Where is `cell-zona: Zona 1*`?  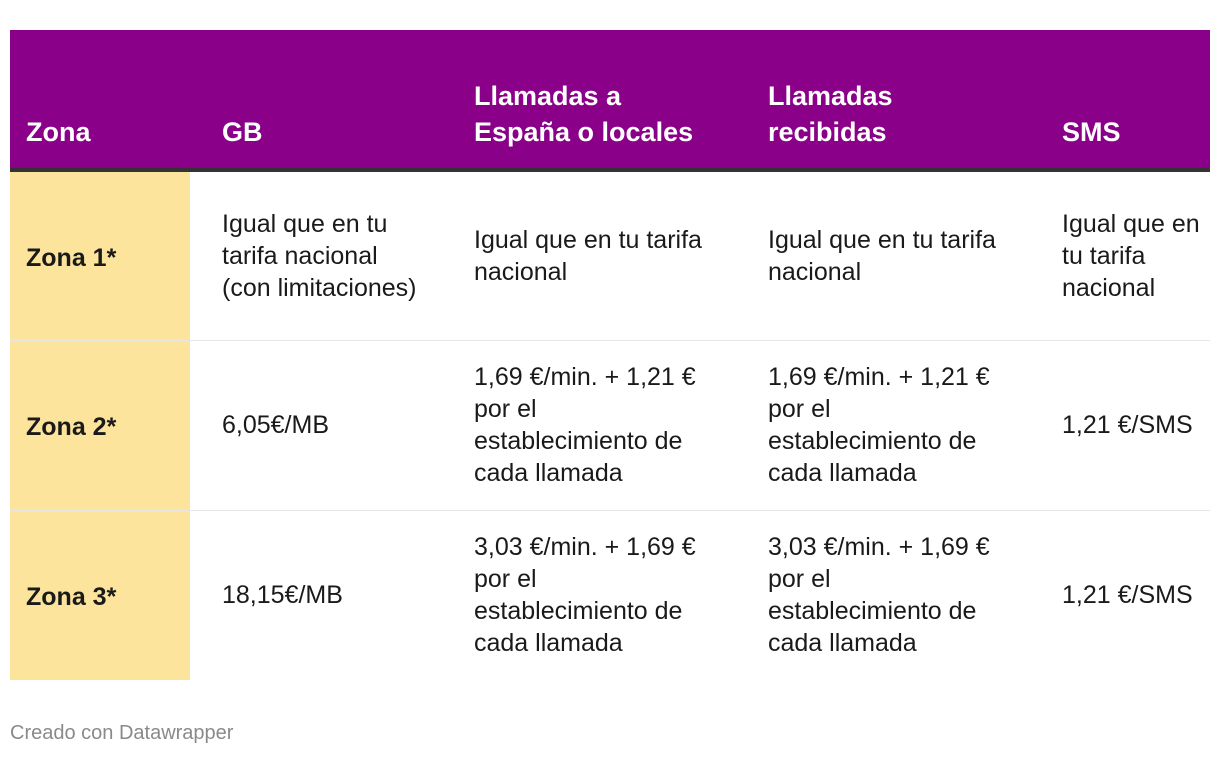
cell-zona: Zona 1* is located at coordinates (100, 255).